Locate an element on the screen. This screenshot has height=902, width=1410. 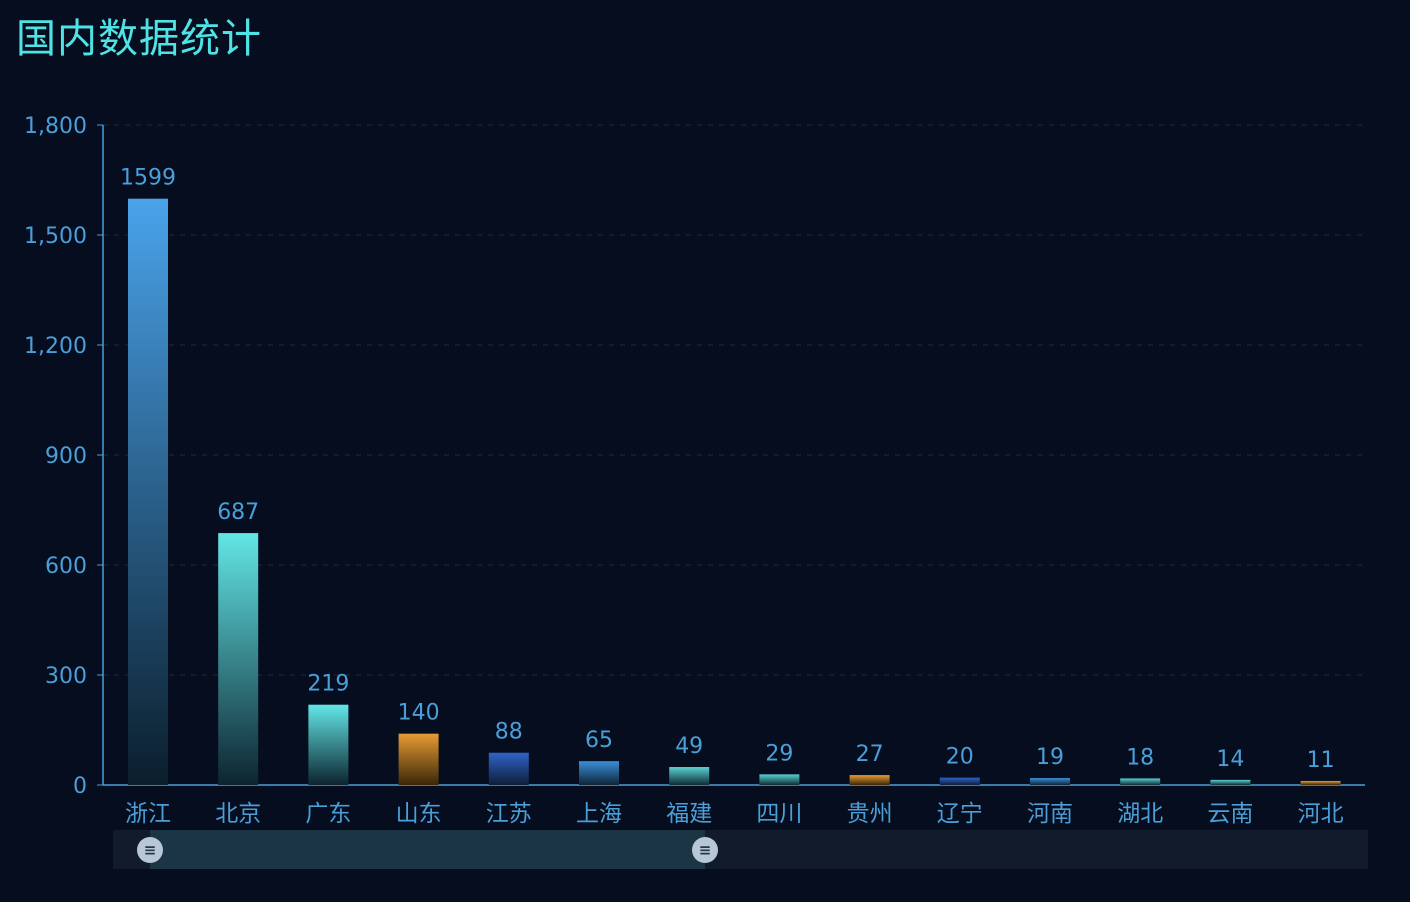
x-tick-label: 山东 is located at coordinates (419, 814).